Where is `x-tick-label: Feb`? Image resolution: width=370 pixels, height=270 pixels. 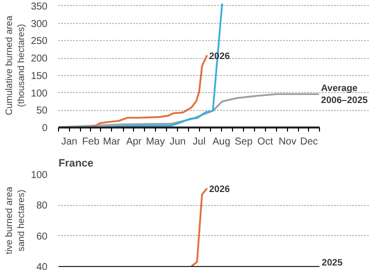 x-tick-label: Feb is located at coordinates (91, 142).